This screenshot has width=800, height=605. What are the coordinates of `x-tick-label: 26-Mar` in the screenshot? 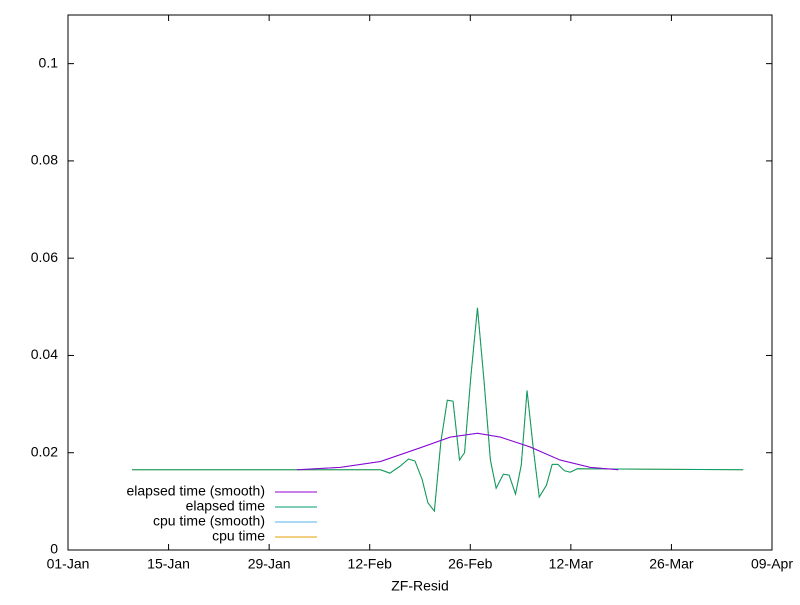 It's located at (671, 564).